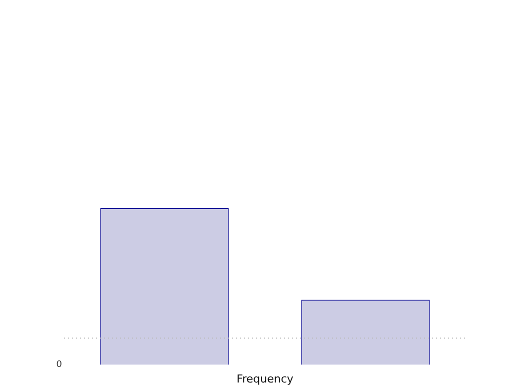  What do you see at coordinates (265, 379) in the screenshot?
I see `x-axis-title: Frequency` at bounding box center [265, 379].